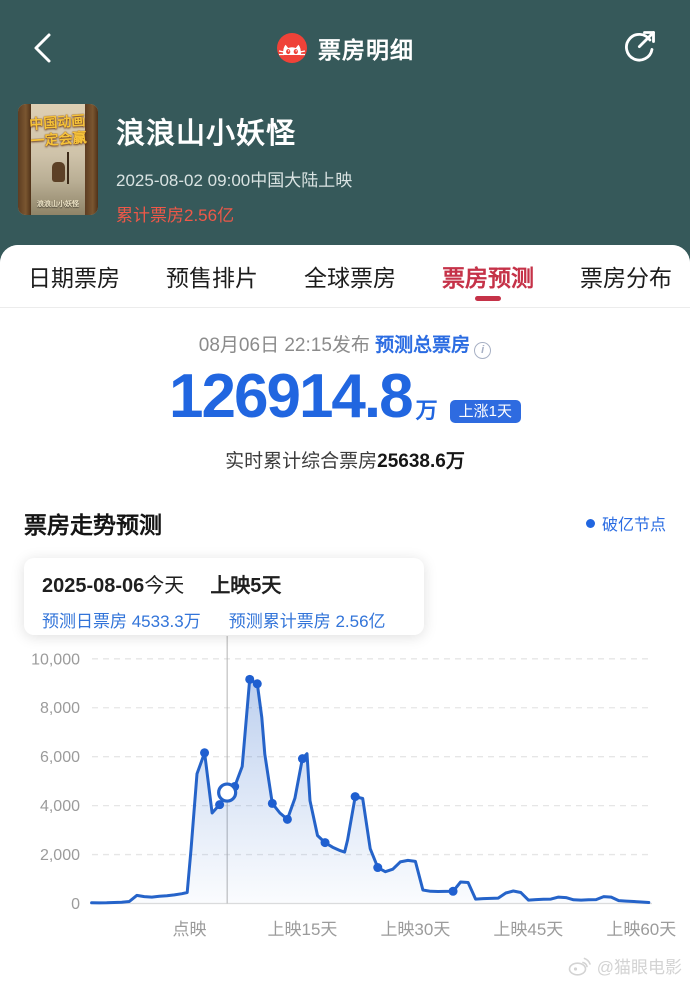 The height and width of the screenshot is (982, 690). What do you see at coordinates (640, 46) in the screenshot?
I see `share-icon` at bounding box center [640, 46].